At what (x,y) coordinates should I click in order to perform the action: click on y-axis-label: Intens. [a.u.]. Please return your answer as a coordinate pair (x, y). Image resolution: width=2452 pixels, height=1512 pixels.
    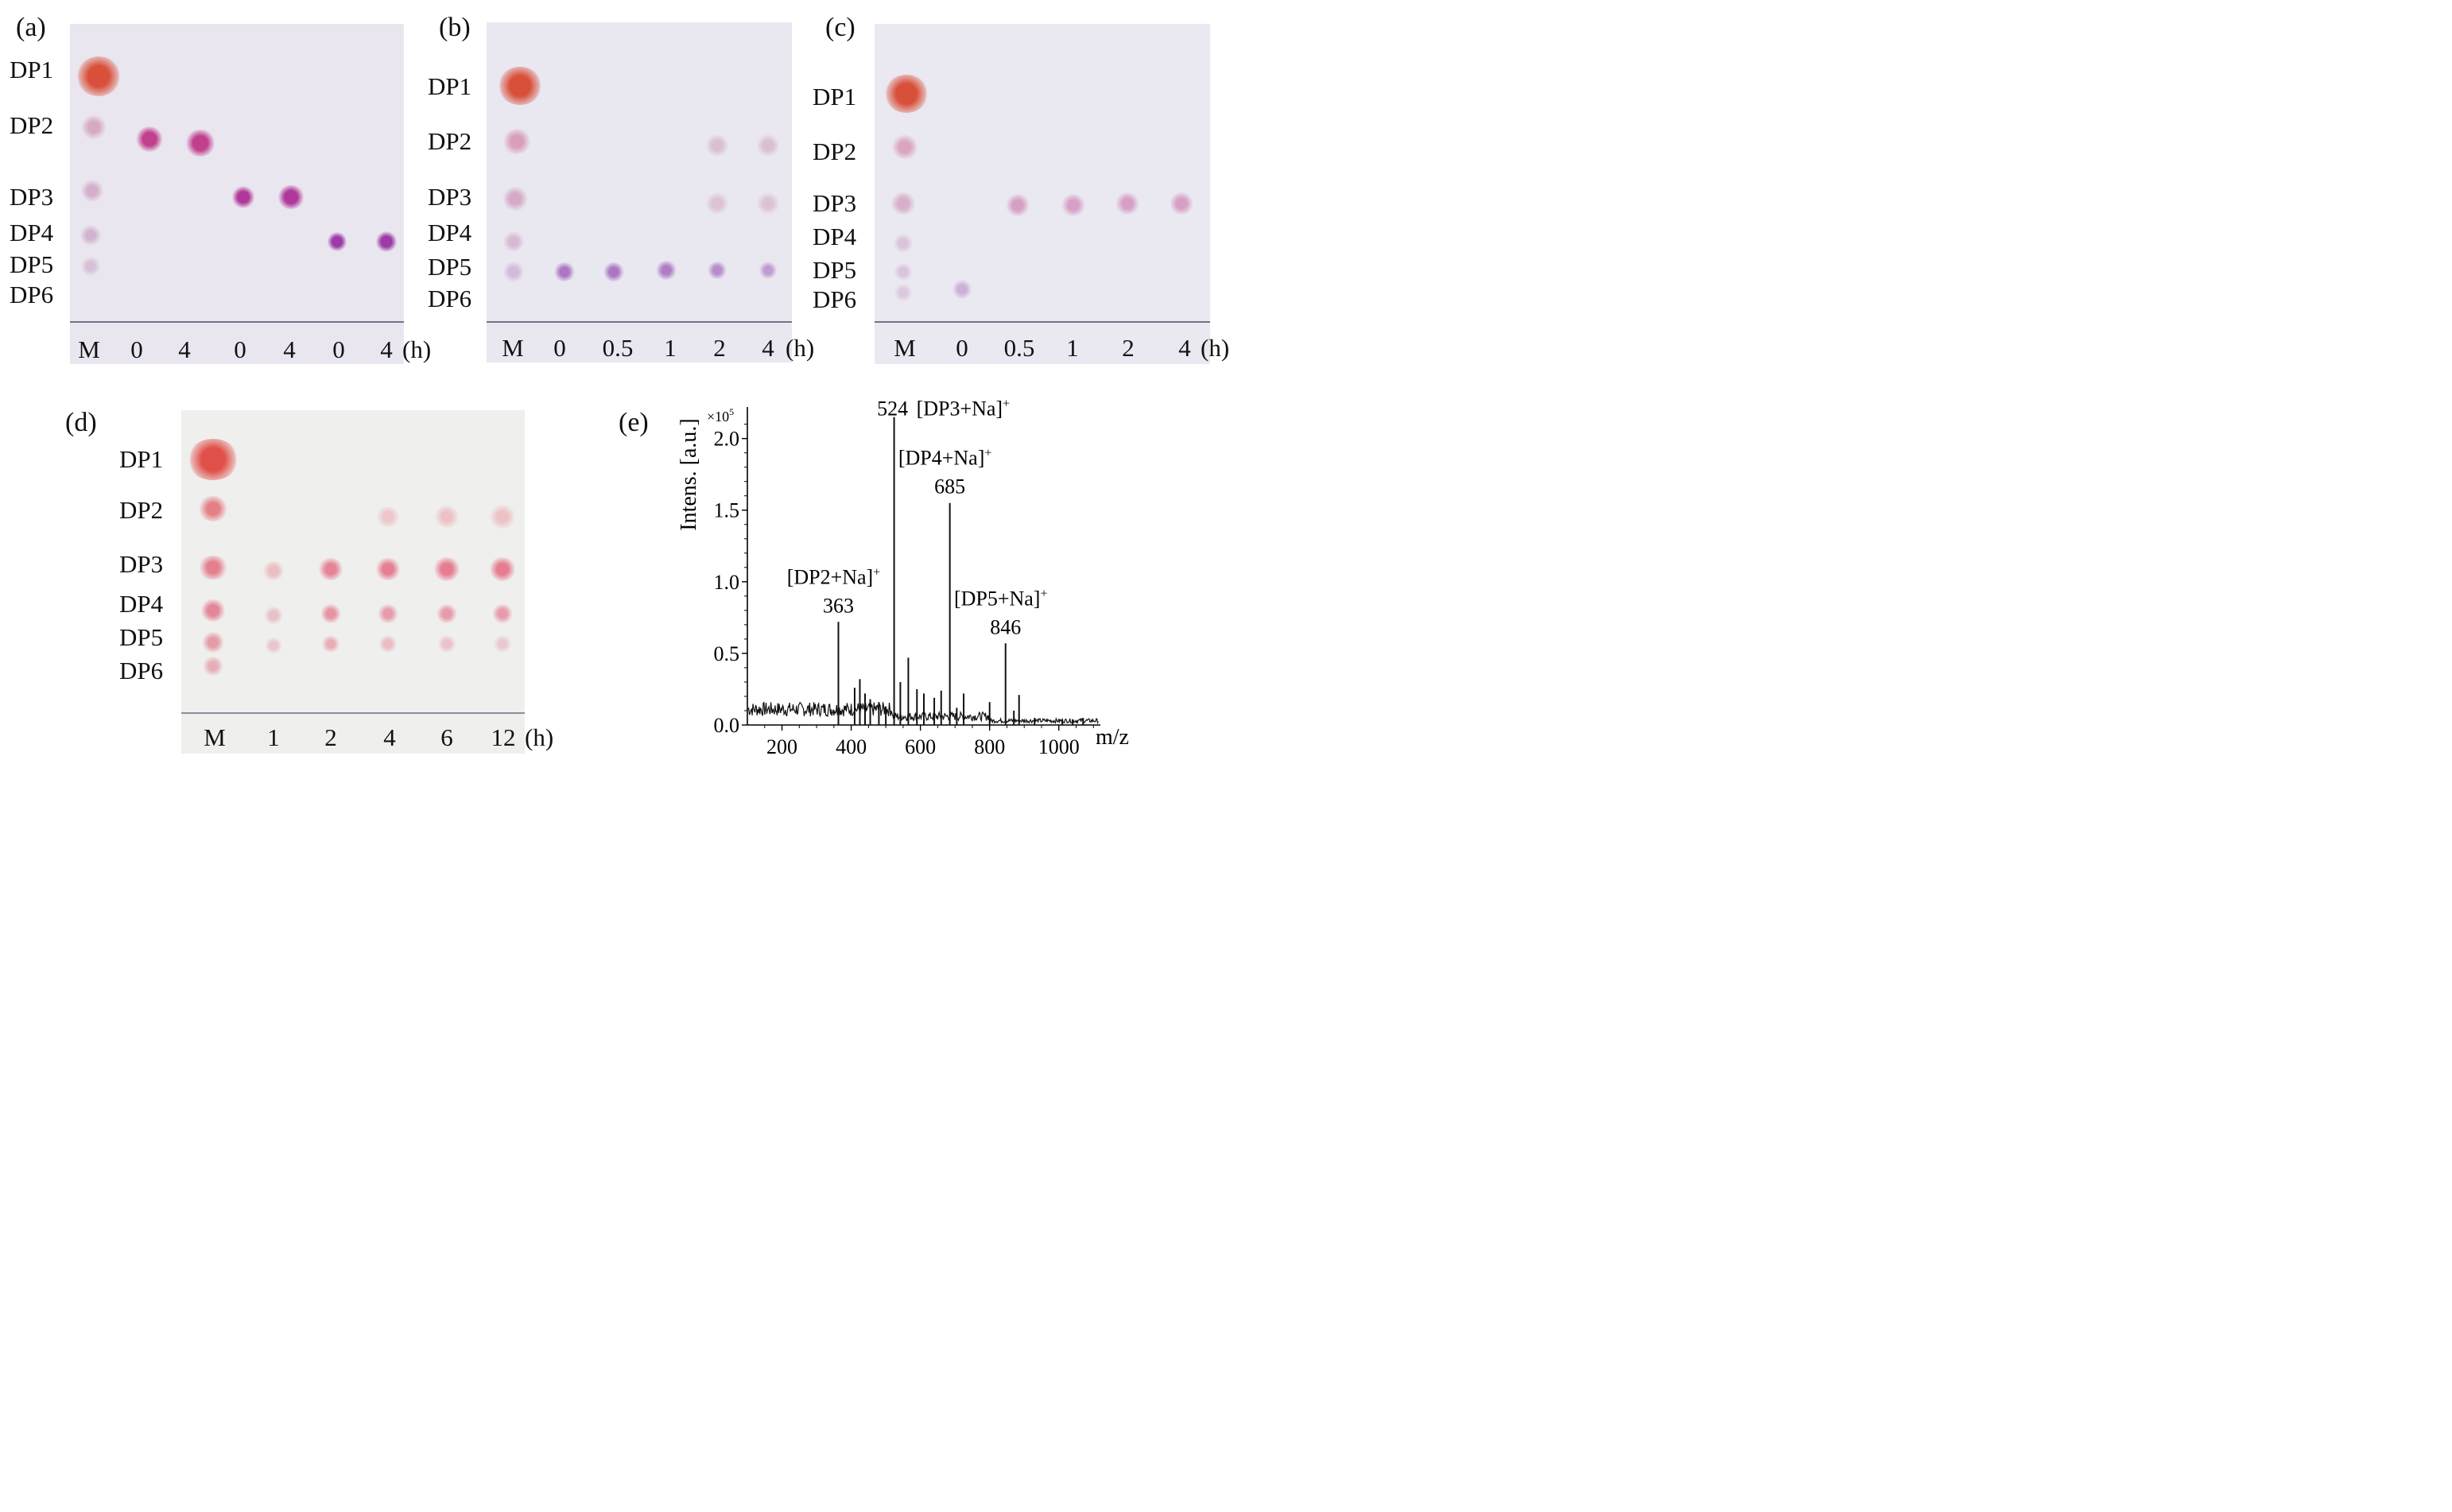
    Looking at the image, I should click on (689, 475).